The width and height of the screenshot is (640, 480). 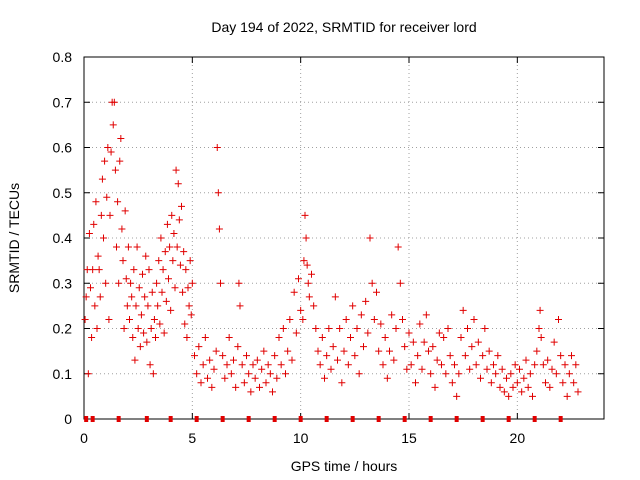 What do you see at coordinates (518, 438) in the screenshot?
I see `x-tick-label: 20` at bounding box center [518, 438].